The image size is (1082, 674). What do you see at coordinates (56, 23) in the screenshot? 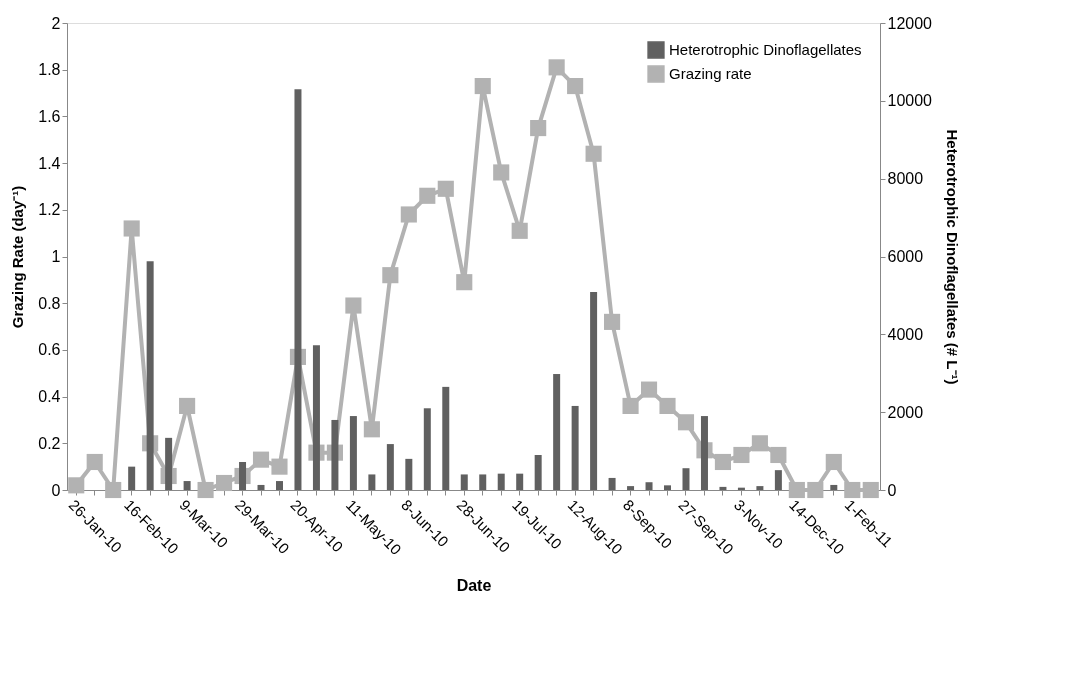
I see `y-tick-label: 2` at bounding box center [56, 23].